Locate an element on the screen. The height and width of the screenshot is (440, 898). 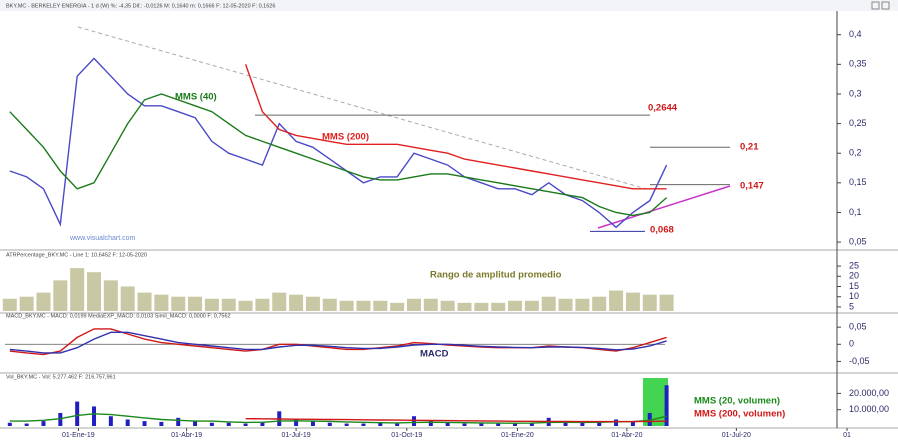
series-label: MMS (200, volumen) is located at coordinates (739, 414).